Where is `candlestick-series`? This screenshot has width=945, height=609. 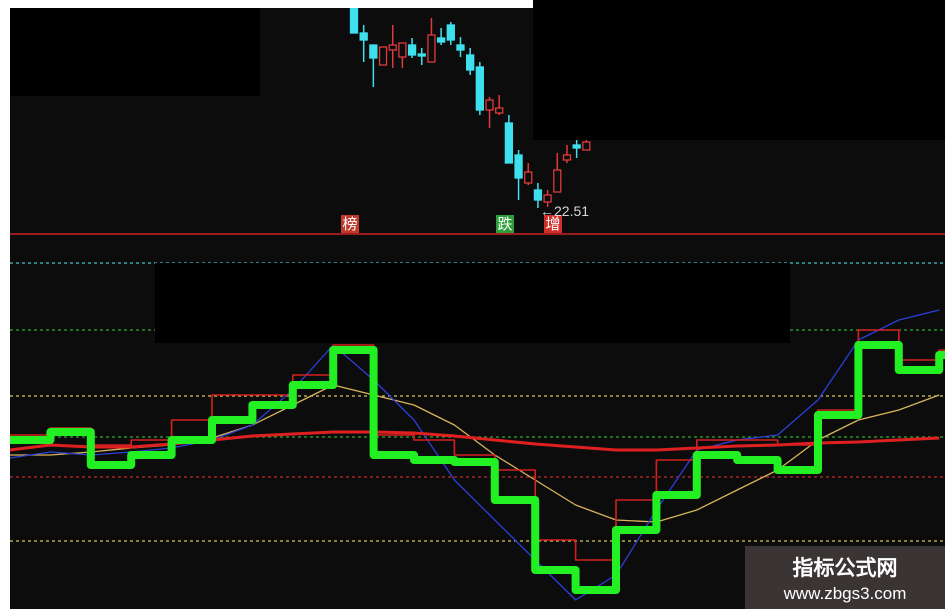
candlestick-series is located at coordinates (470, 104).